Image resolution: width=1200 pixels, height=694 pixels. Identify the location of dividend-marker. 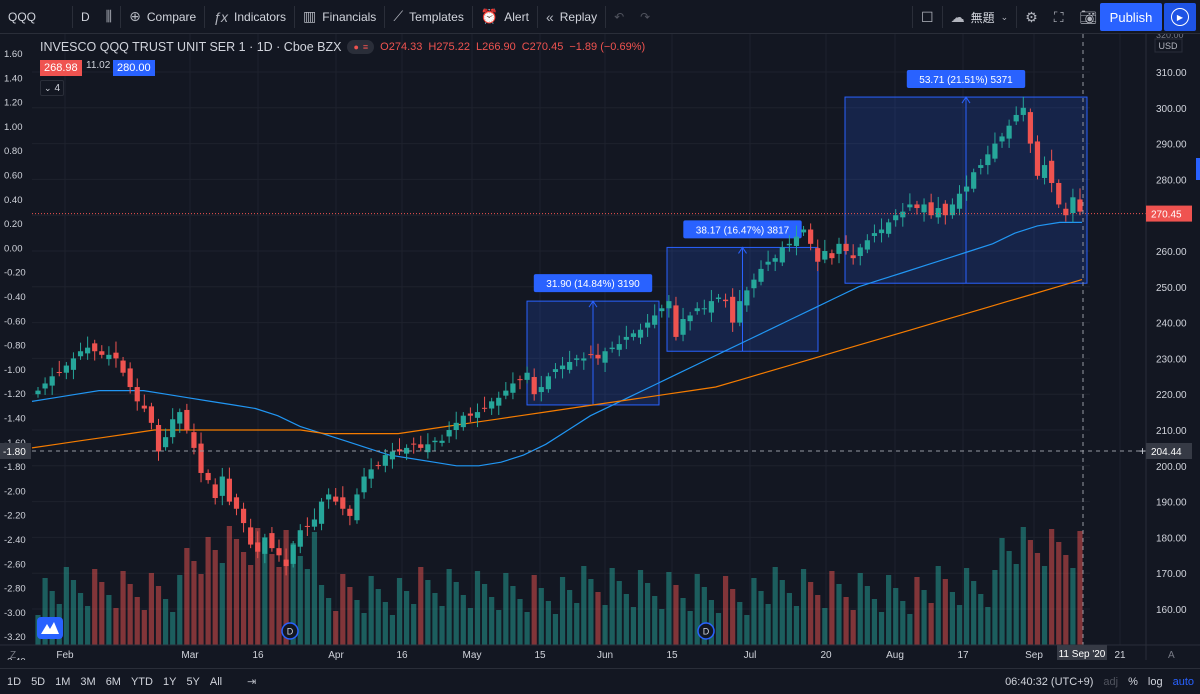
(290, 631).